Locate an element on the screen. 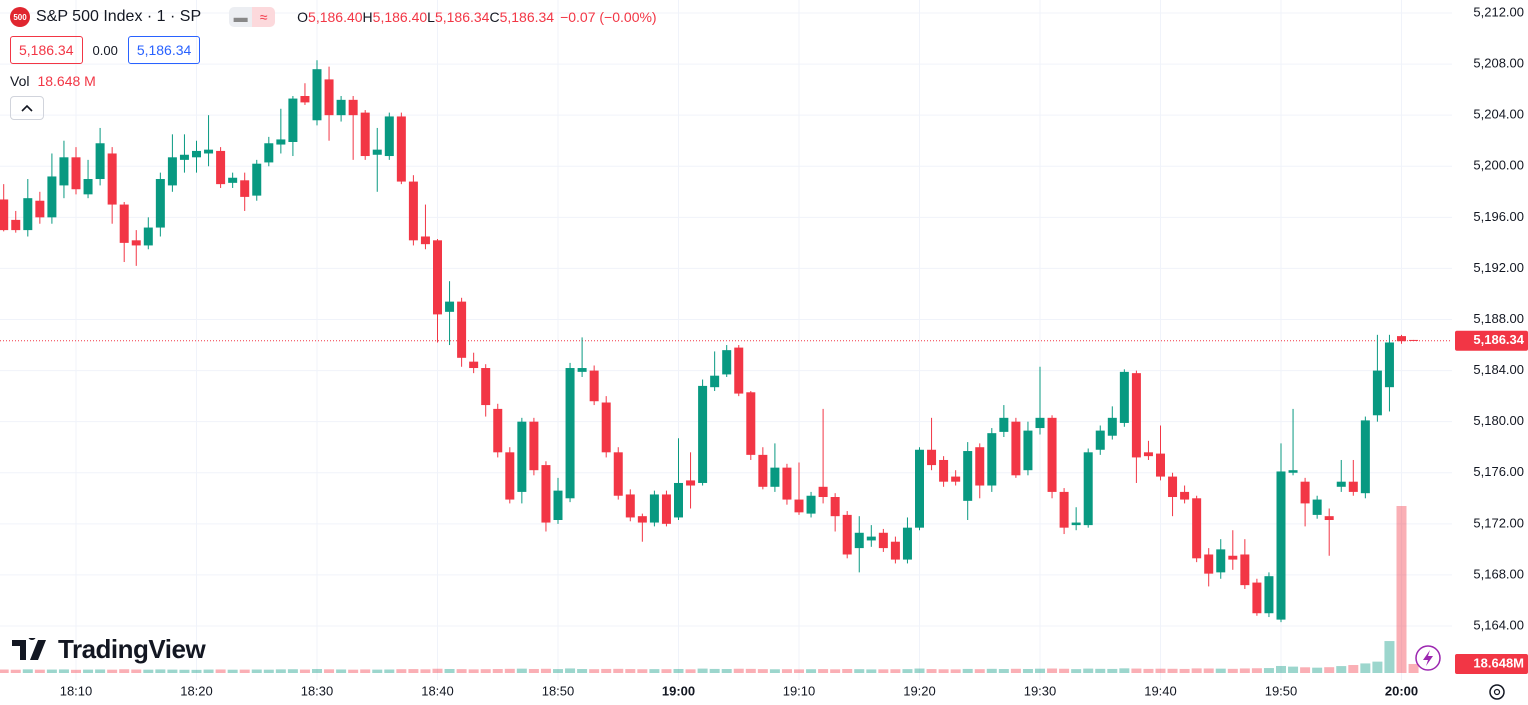  y-tick-label: 5,208.00 is located at coordinates (1498, 63).